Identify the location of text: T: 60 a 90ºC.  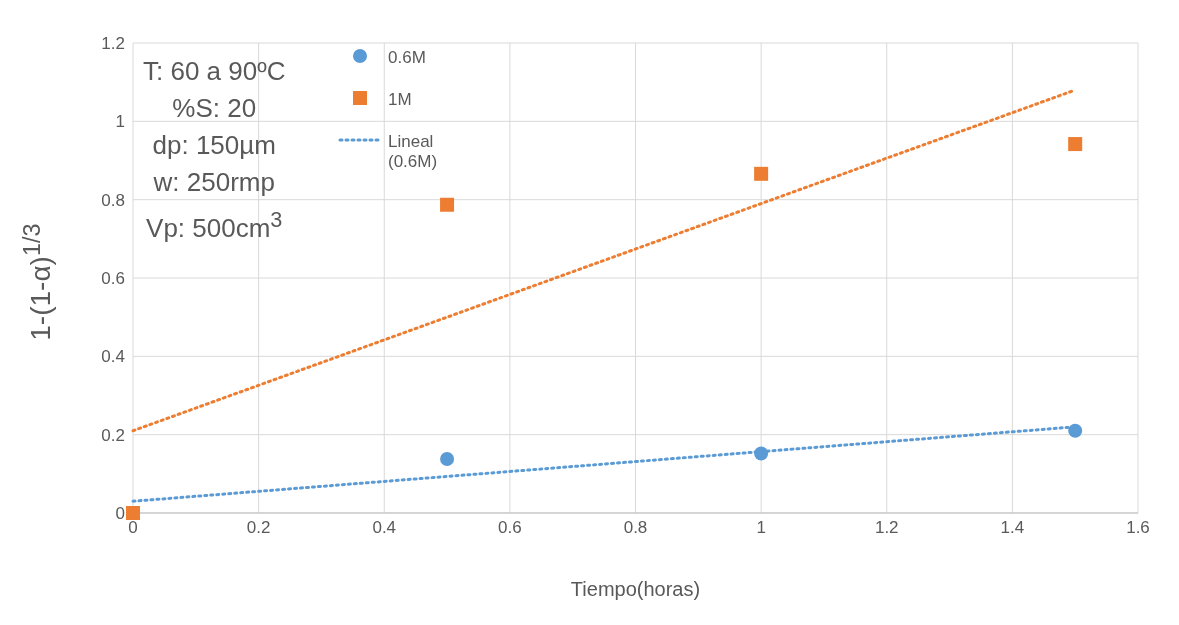
(214, 71).